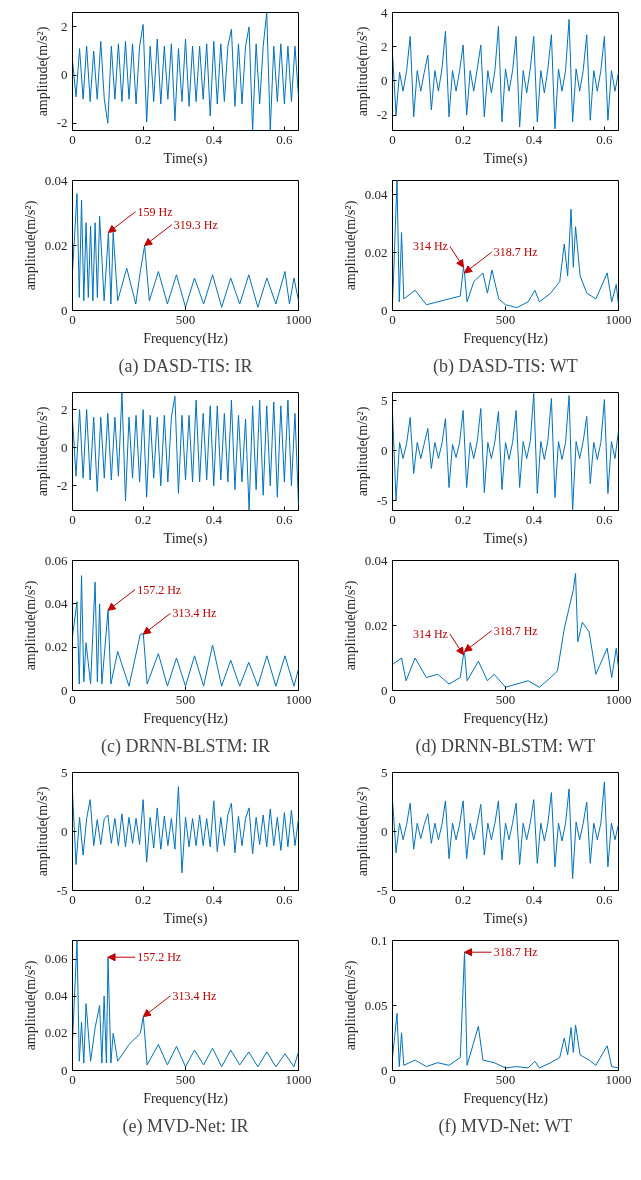  What do you see at coordinates (384, 12) in the screenshot?
I see `y-tick-label: 4` at bounding box center [384, 12].